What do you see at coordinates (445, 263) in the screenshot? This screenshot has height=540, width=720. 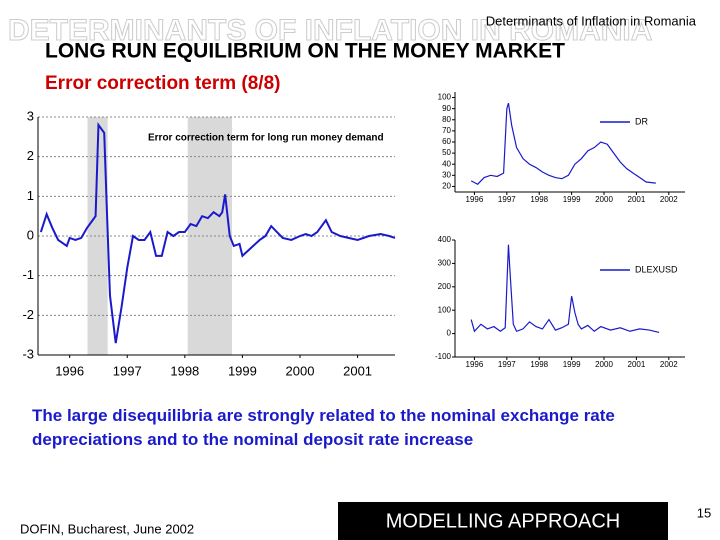 I see `y-tick-label: 300` at bounding box center [445, 263].